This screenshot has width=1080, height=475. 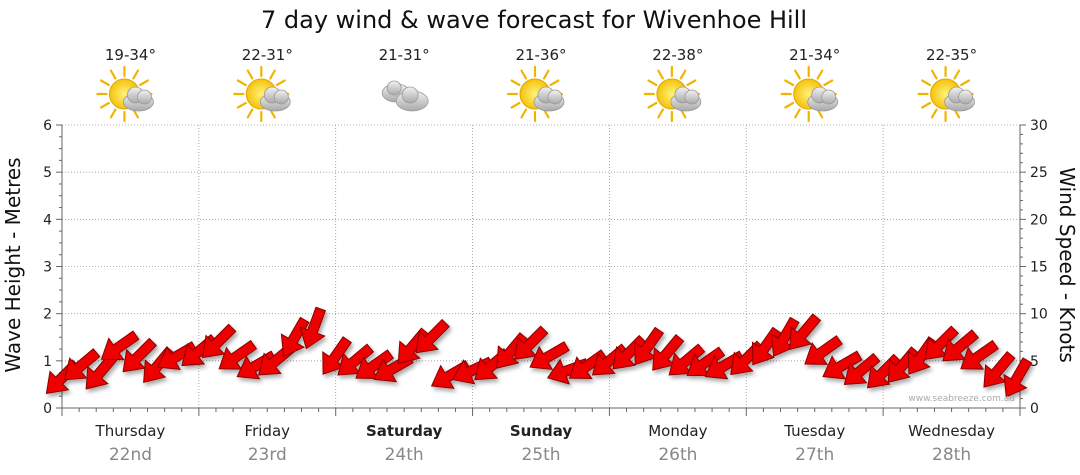 What do you see at coordinates (677, 55) in the screenshot?
I see `temperature-range: 22-38°` at bounding box center [677, 55].